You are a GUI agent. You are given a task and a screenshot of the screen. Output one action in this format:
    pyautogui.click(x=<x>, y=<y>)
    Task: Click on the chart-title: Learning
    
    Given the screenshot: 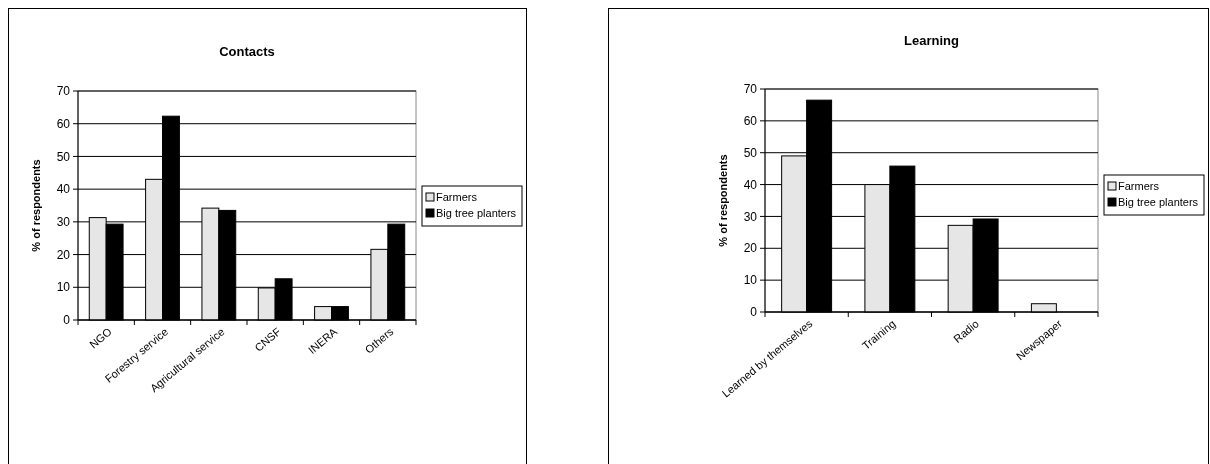 What is the action you would take?
    pyautogui.click(x=931, y=40)
    